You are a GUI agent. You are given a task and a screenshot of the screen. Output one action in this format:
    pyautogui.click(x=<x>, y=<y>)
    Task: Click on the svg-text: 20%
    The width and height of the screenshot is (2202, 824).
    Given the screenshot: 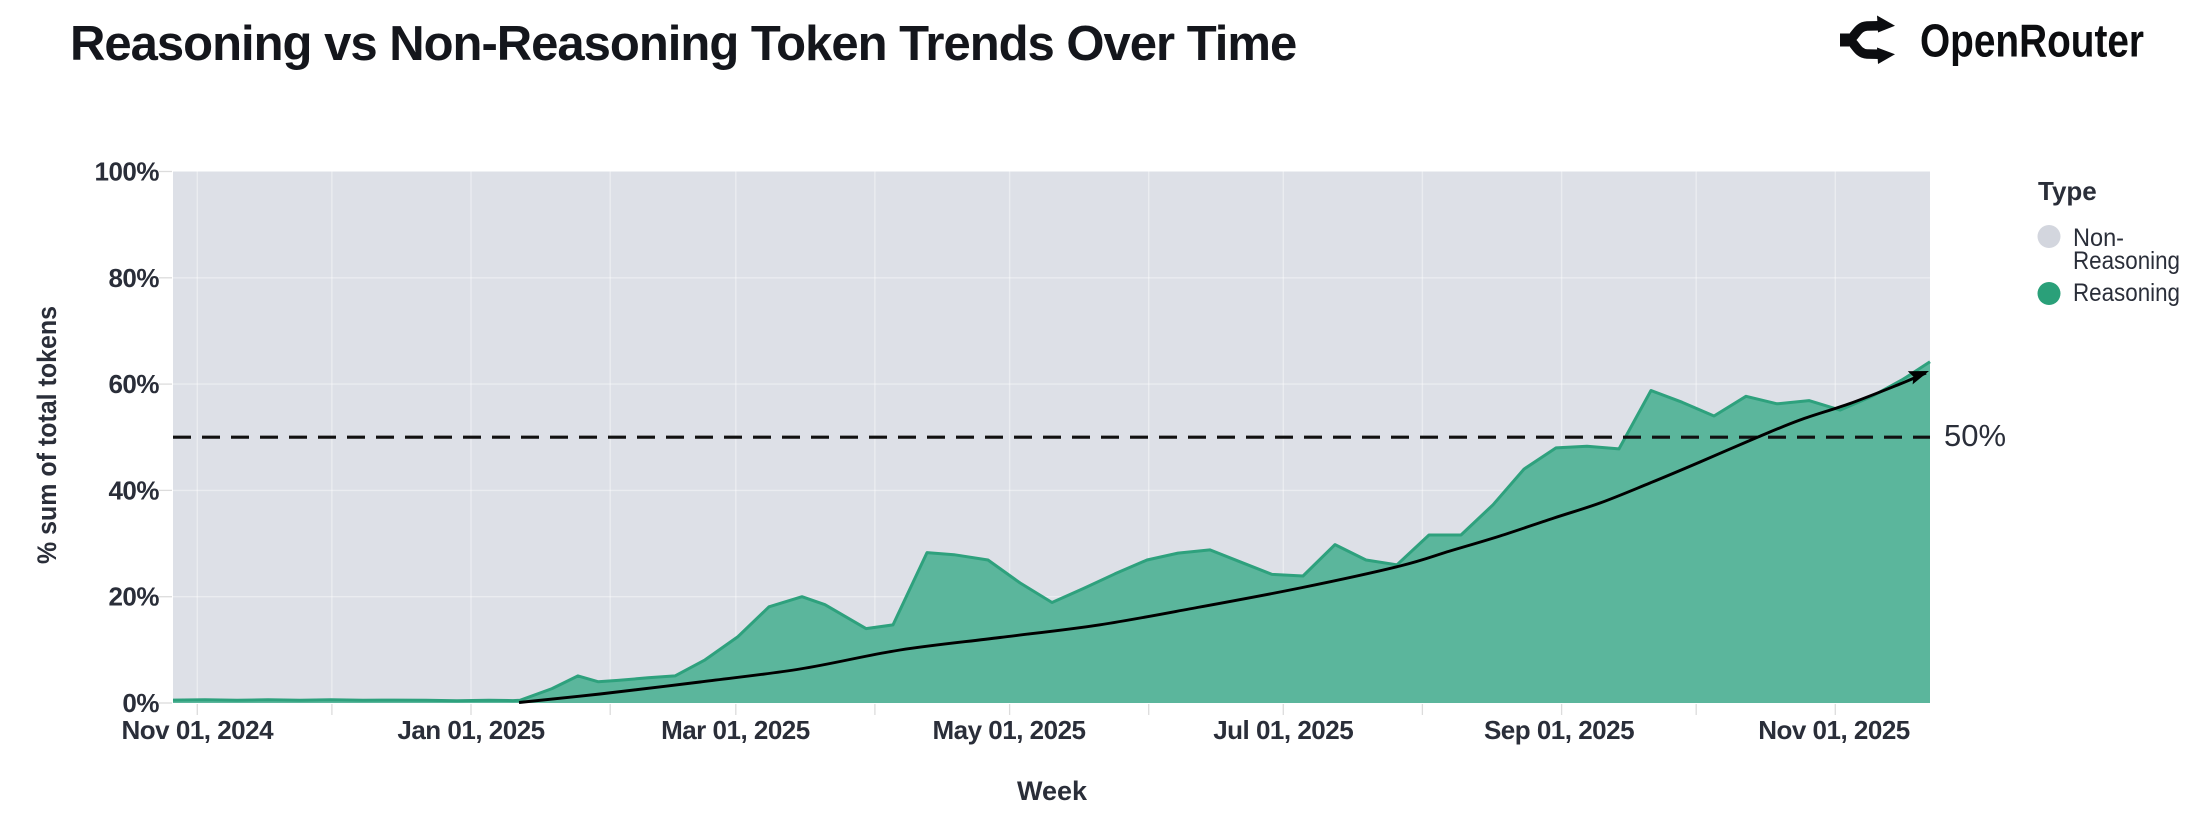 What is the action you would take?
    pyautogui.click(x=133, y=597)
    